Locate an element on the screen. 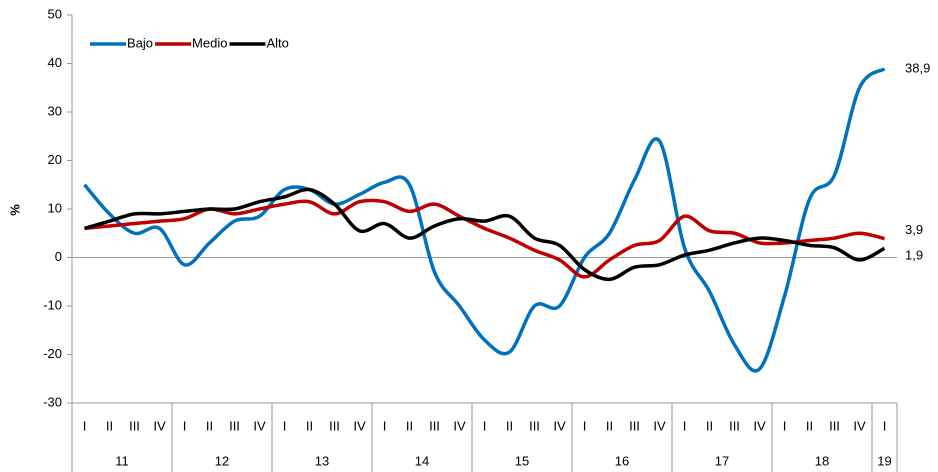 The width and height of the screenshot is (938, 472). legend-label: Medio is located at coordinates (209, 42).